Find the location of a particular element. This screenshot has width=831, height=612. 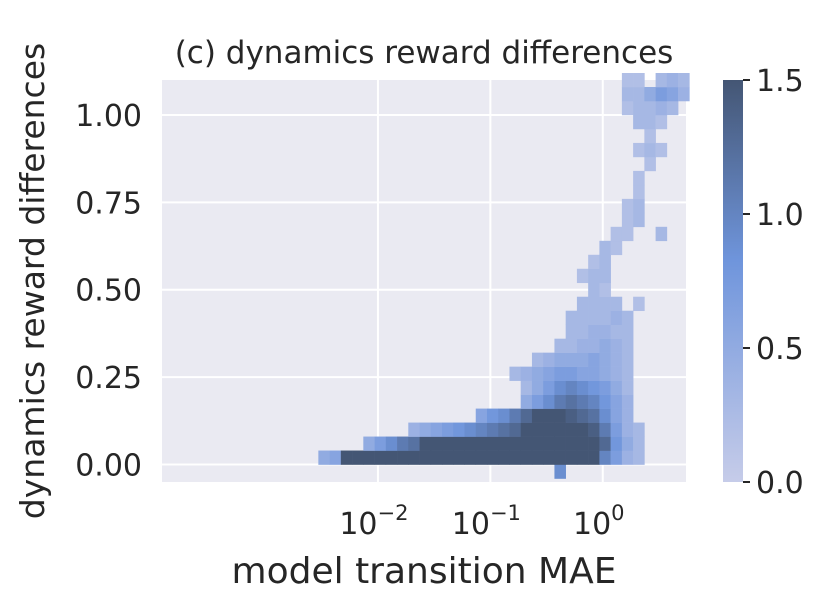

x-tick-label: 10⁻¹ is located at coordinates (486, 521).